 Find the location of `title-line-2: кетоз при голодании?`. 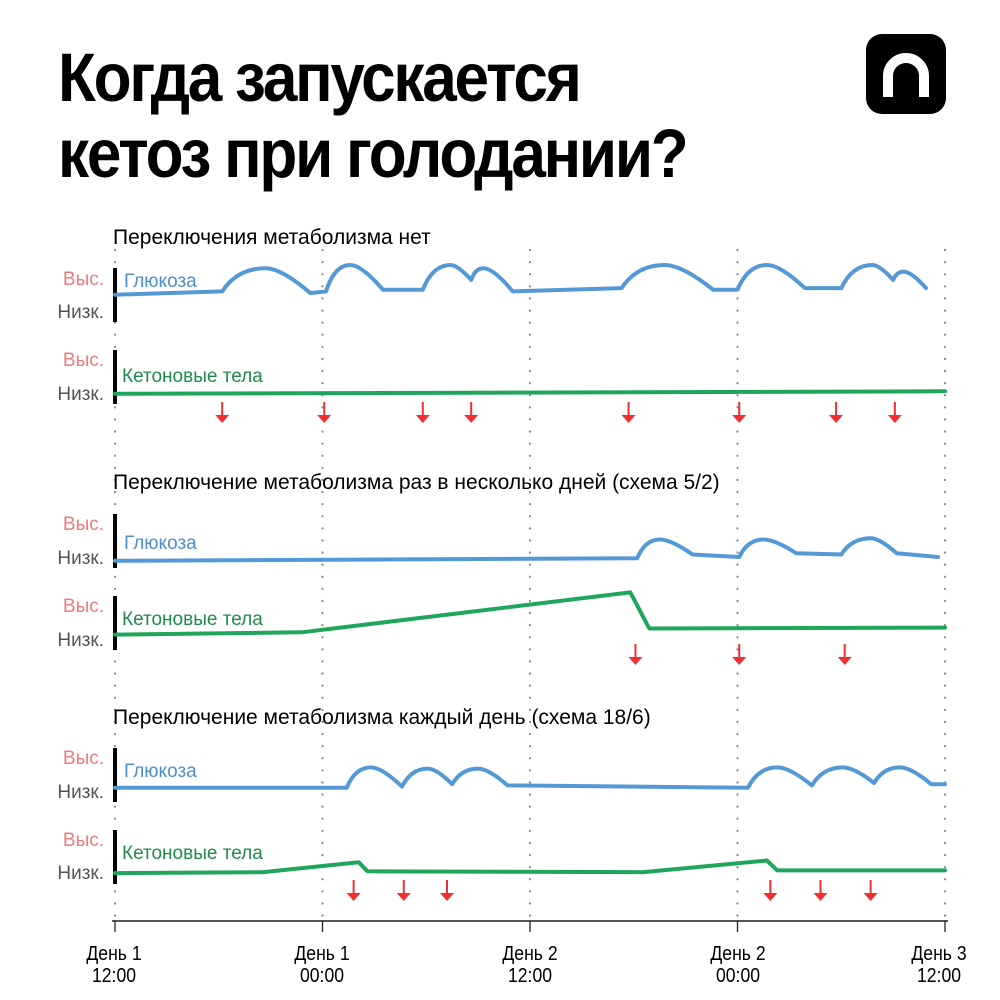

title-line-2: кетоз при голодании? is located at coordinates (373, 153).